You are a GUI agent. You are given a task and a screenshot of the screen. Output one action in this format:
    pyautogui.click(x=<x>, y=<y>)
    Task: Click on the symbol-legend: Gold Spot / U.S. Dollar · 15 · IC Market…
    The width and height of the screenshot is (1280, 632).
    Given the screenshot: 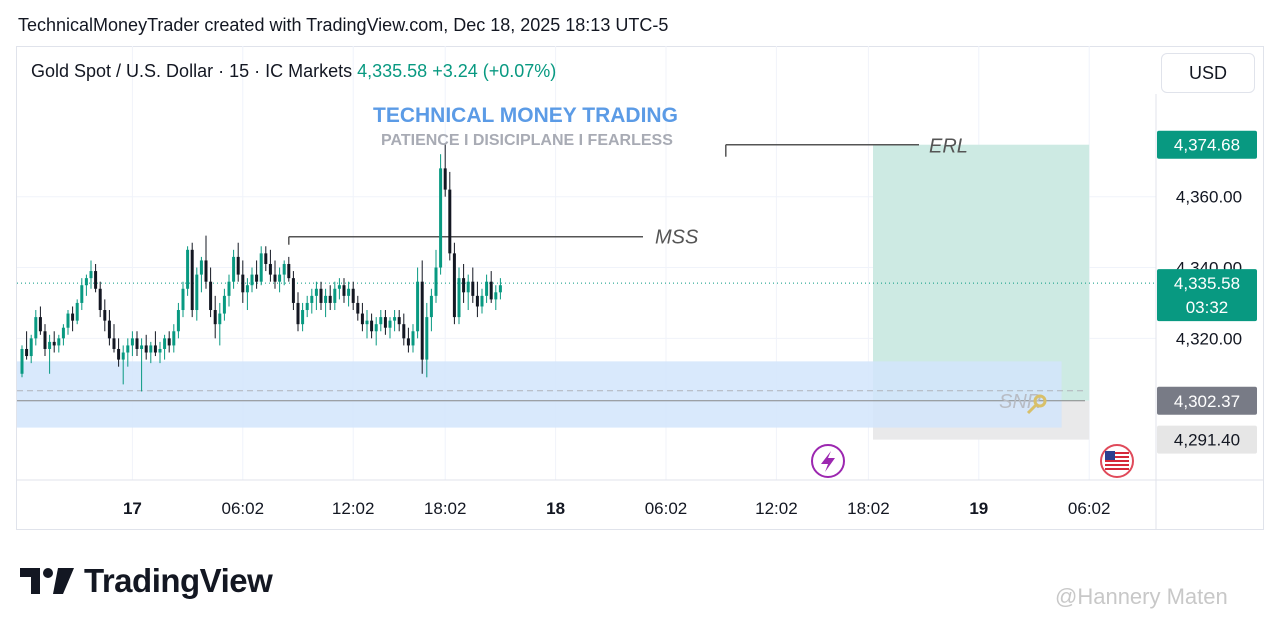 What is the action you would take?
    pyautogui.click(x=293, y=71)
    